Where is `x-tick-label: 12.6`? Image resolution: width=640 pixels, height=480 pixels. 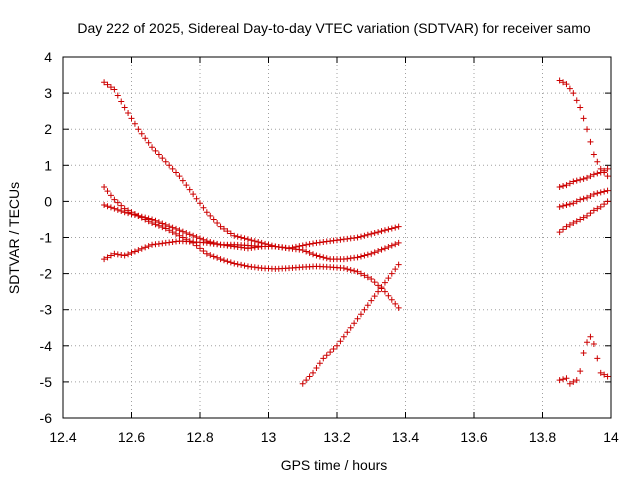
x-tick-label: 12.6 is located at coordinates (131, 437).